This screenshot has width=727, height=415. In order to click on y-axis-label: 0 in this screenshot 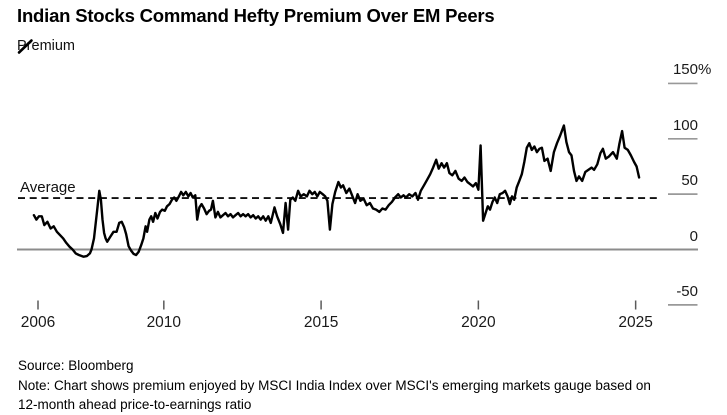, I will do `click(693, 236)`.